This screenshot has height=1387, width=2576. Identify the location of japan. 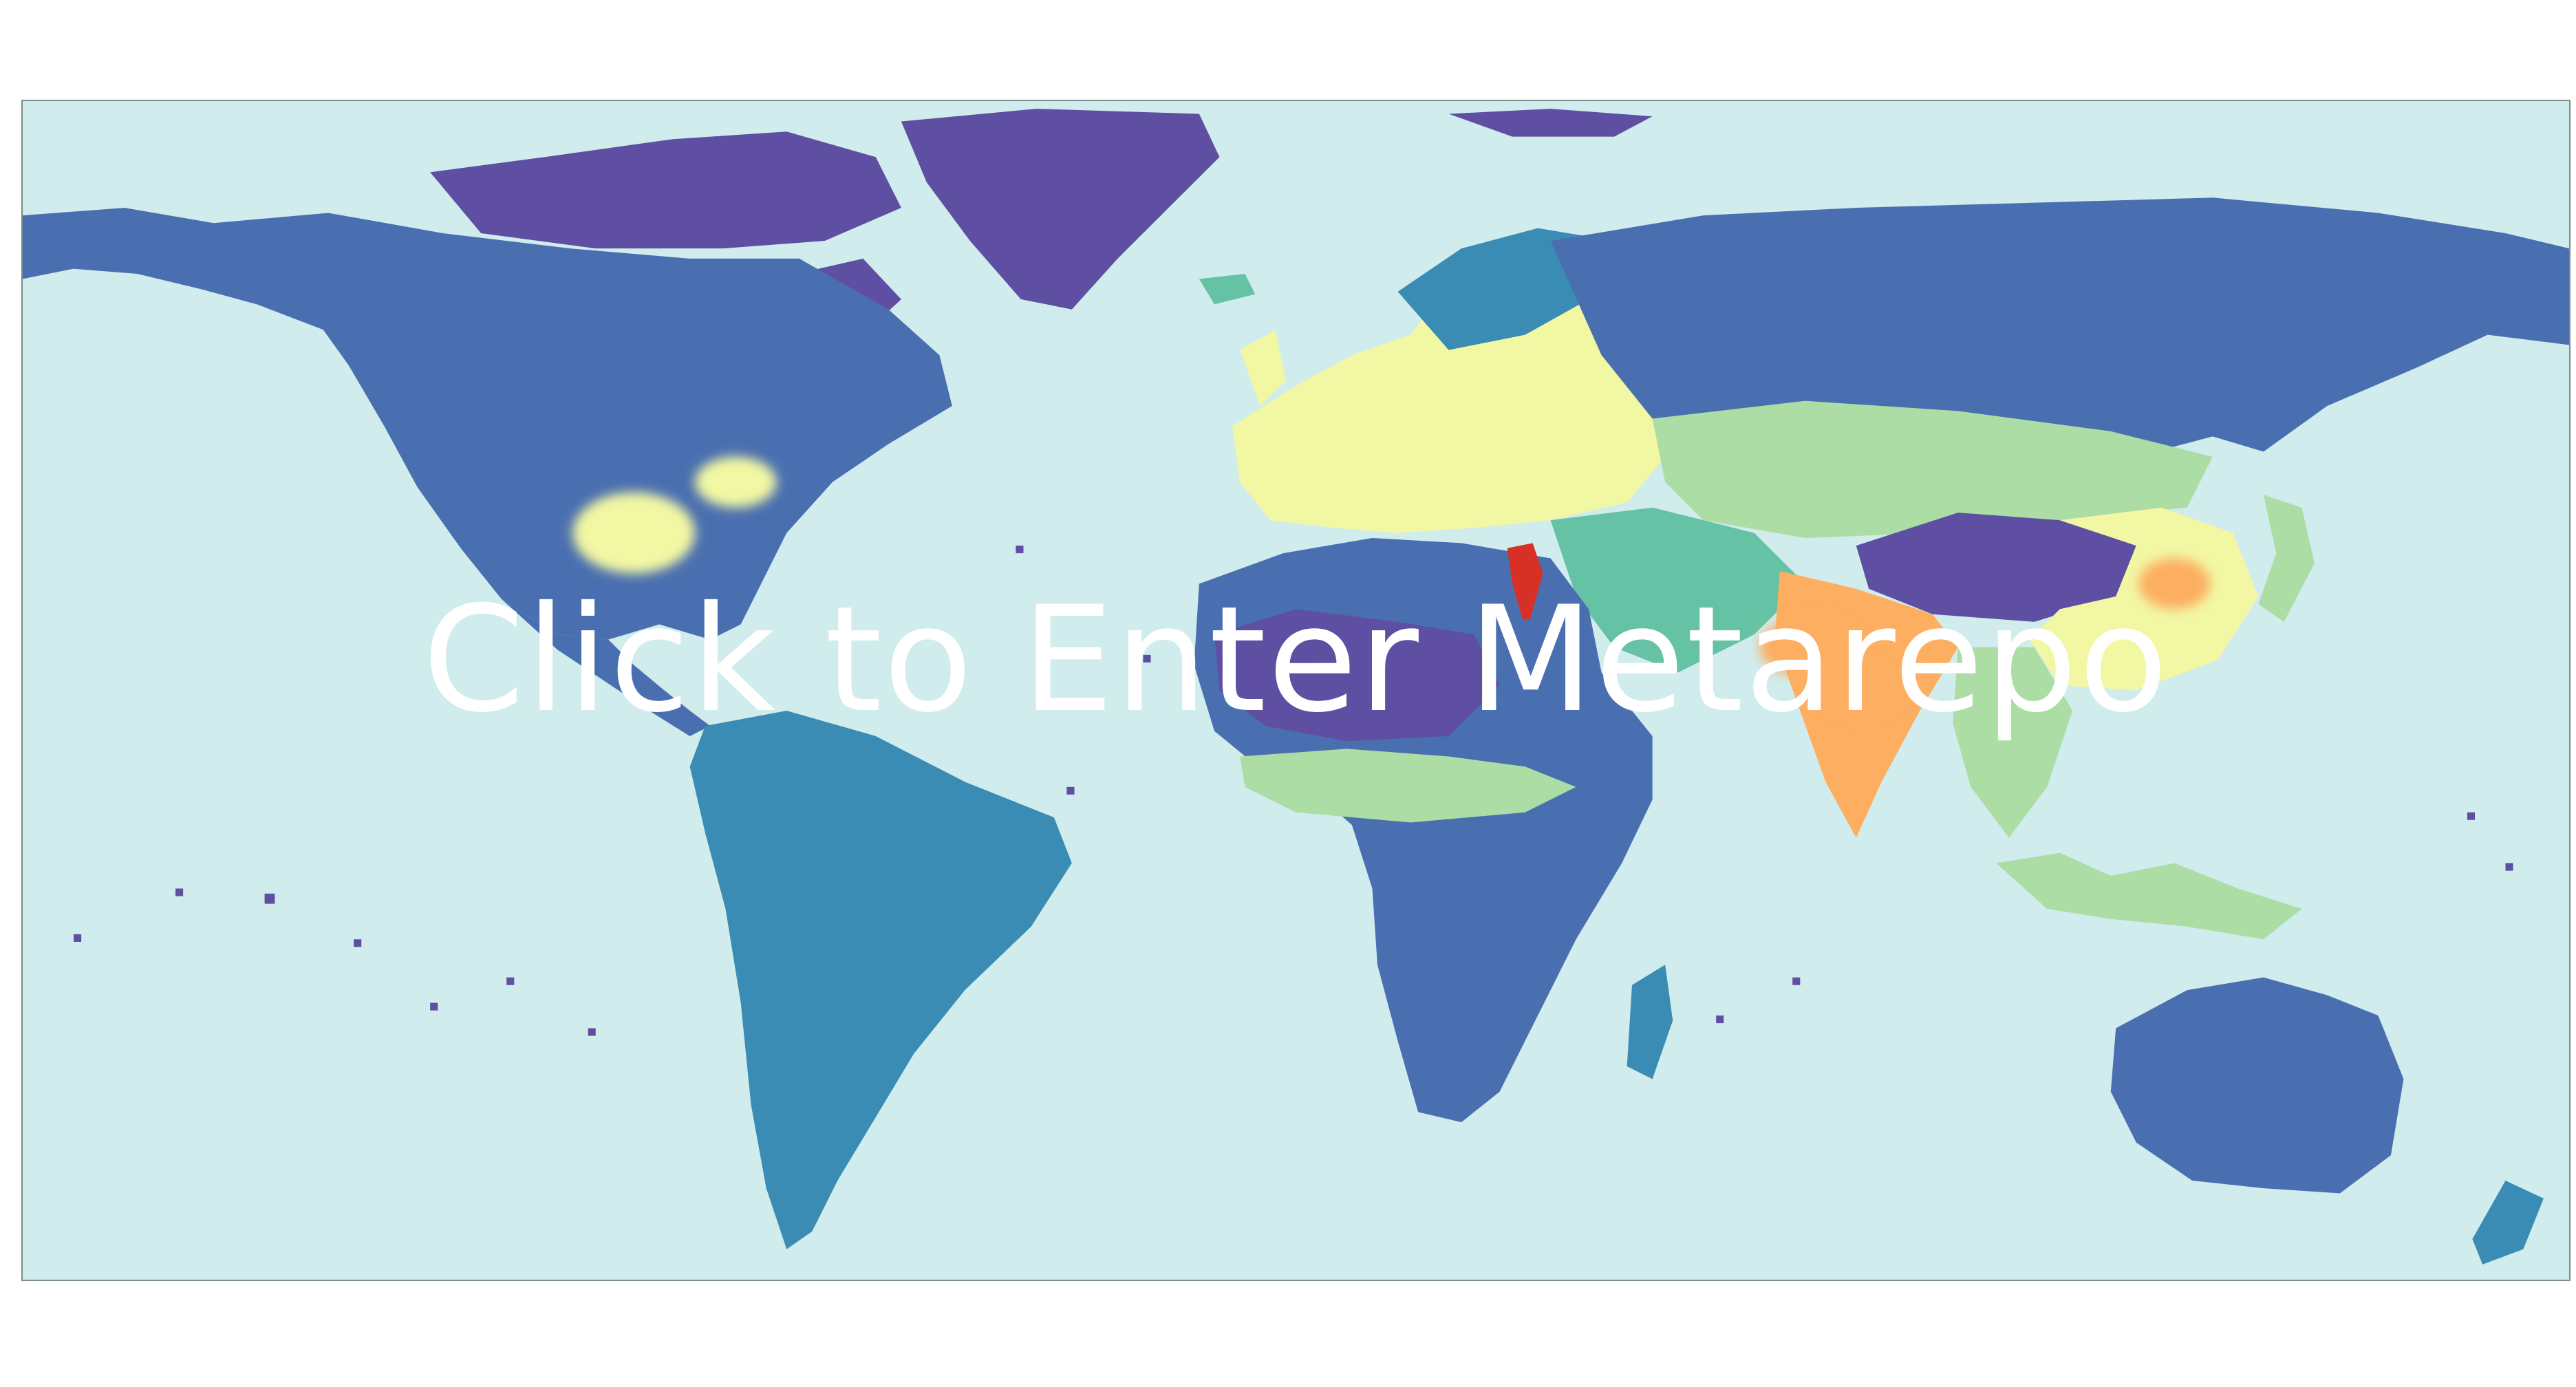
(2286, 558).